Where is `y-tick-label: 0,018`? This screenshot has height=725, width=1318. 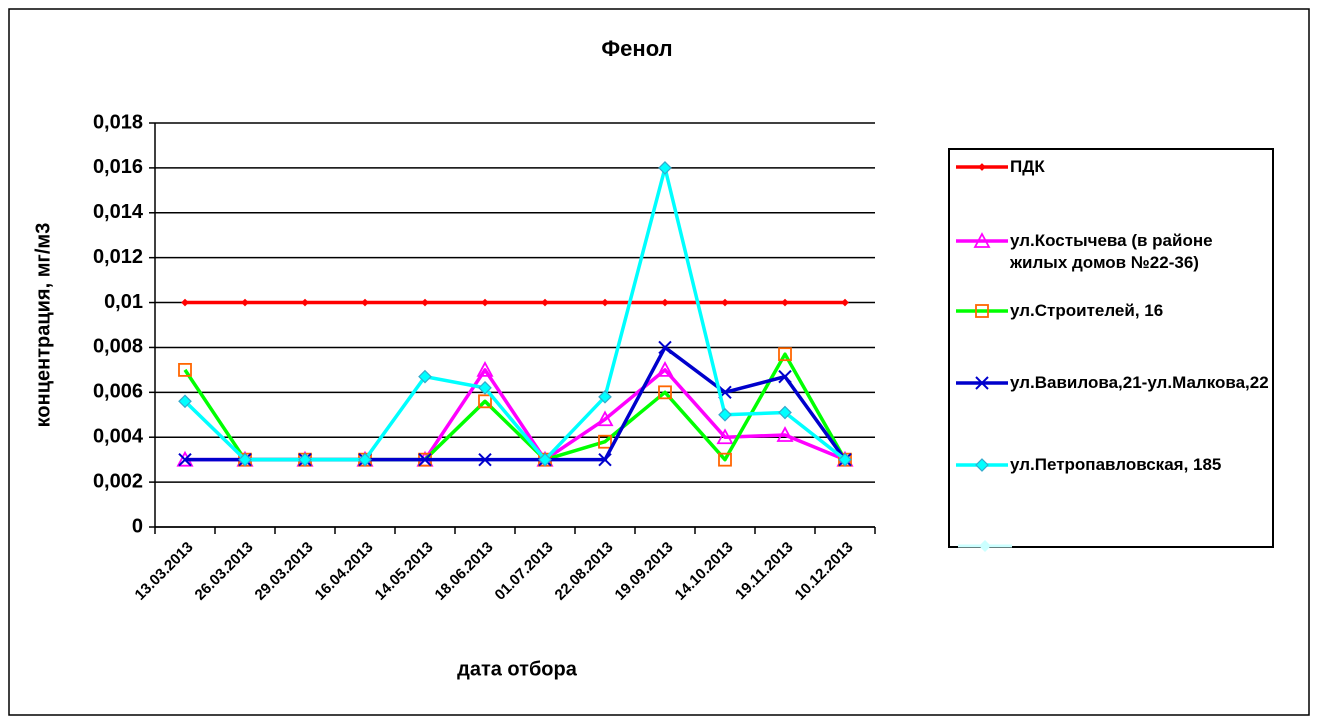 y-tick-label: 0,018 is located at coordinates (118, 122).